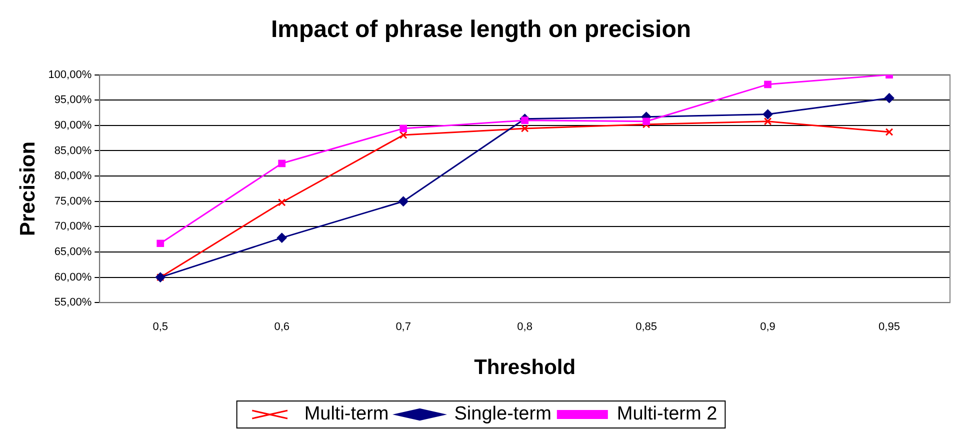  Describe the element at coordinates (73, 201) in the screenshot. I see `y-tick-label: 75,00%` at that location.